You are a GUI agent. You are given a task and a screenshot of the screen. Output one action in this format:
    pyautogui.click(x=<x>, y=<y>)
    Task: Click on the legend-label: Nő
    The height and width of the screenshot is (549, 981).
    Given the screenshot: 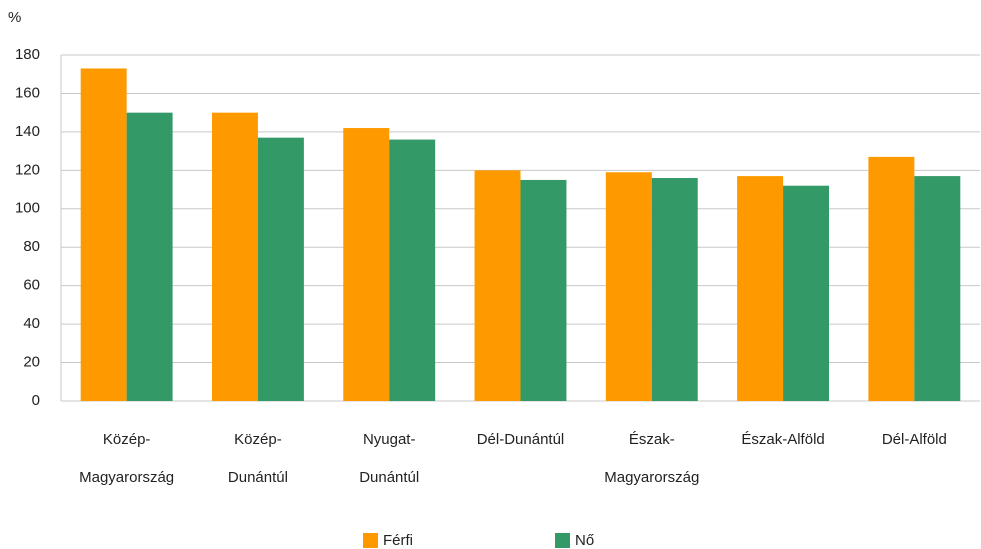 What is the action you would take?
    pyautogui.click(x=584, y=540)
    